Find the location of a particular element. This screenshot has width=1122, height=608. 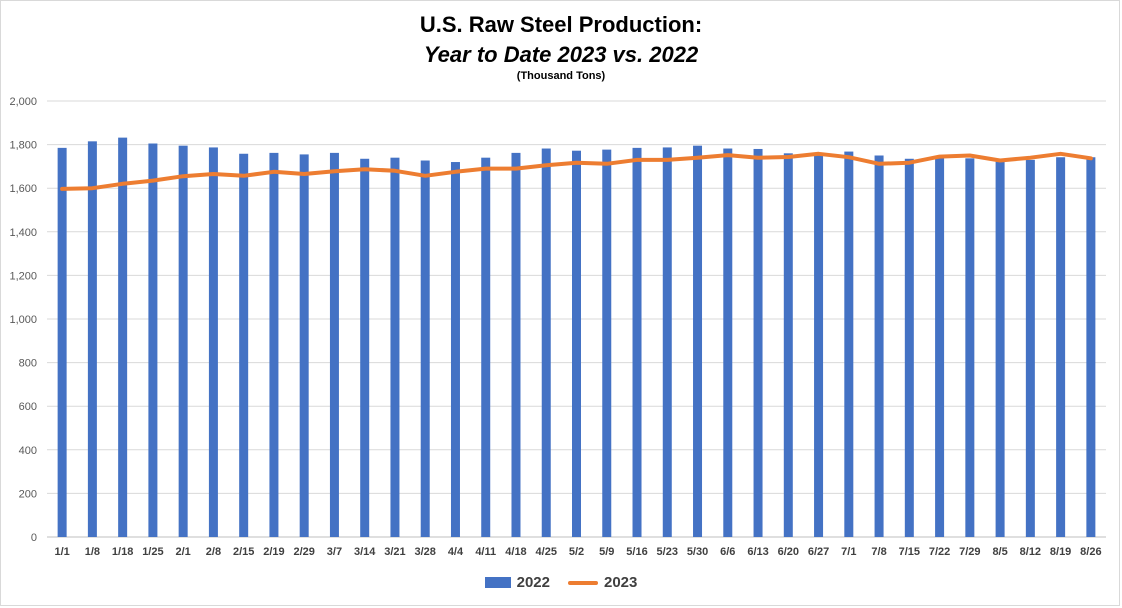

x-tick-label: 6/20 is located at coordinates (788, 552).